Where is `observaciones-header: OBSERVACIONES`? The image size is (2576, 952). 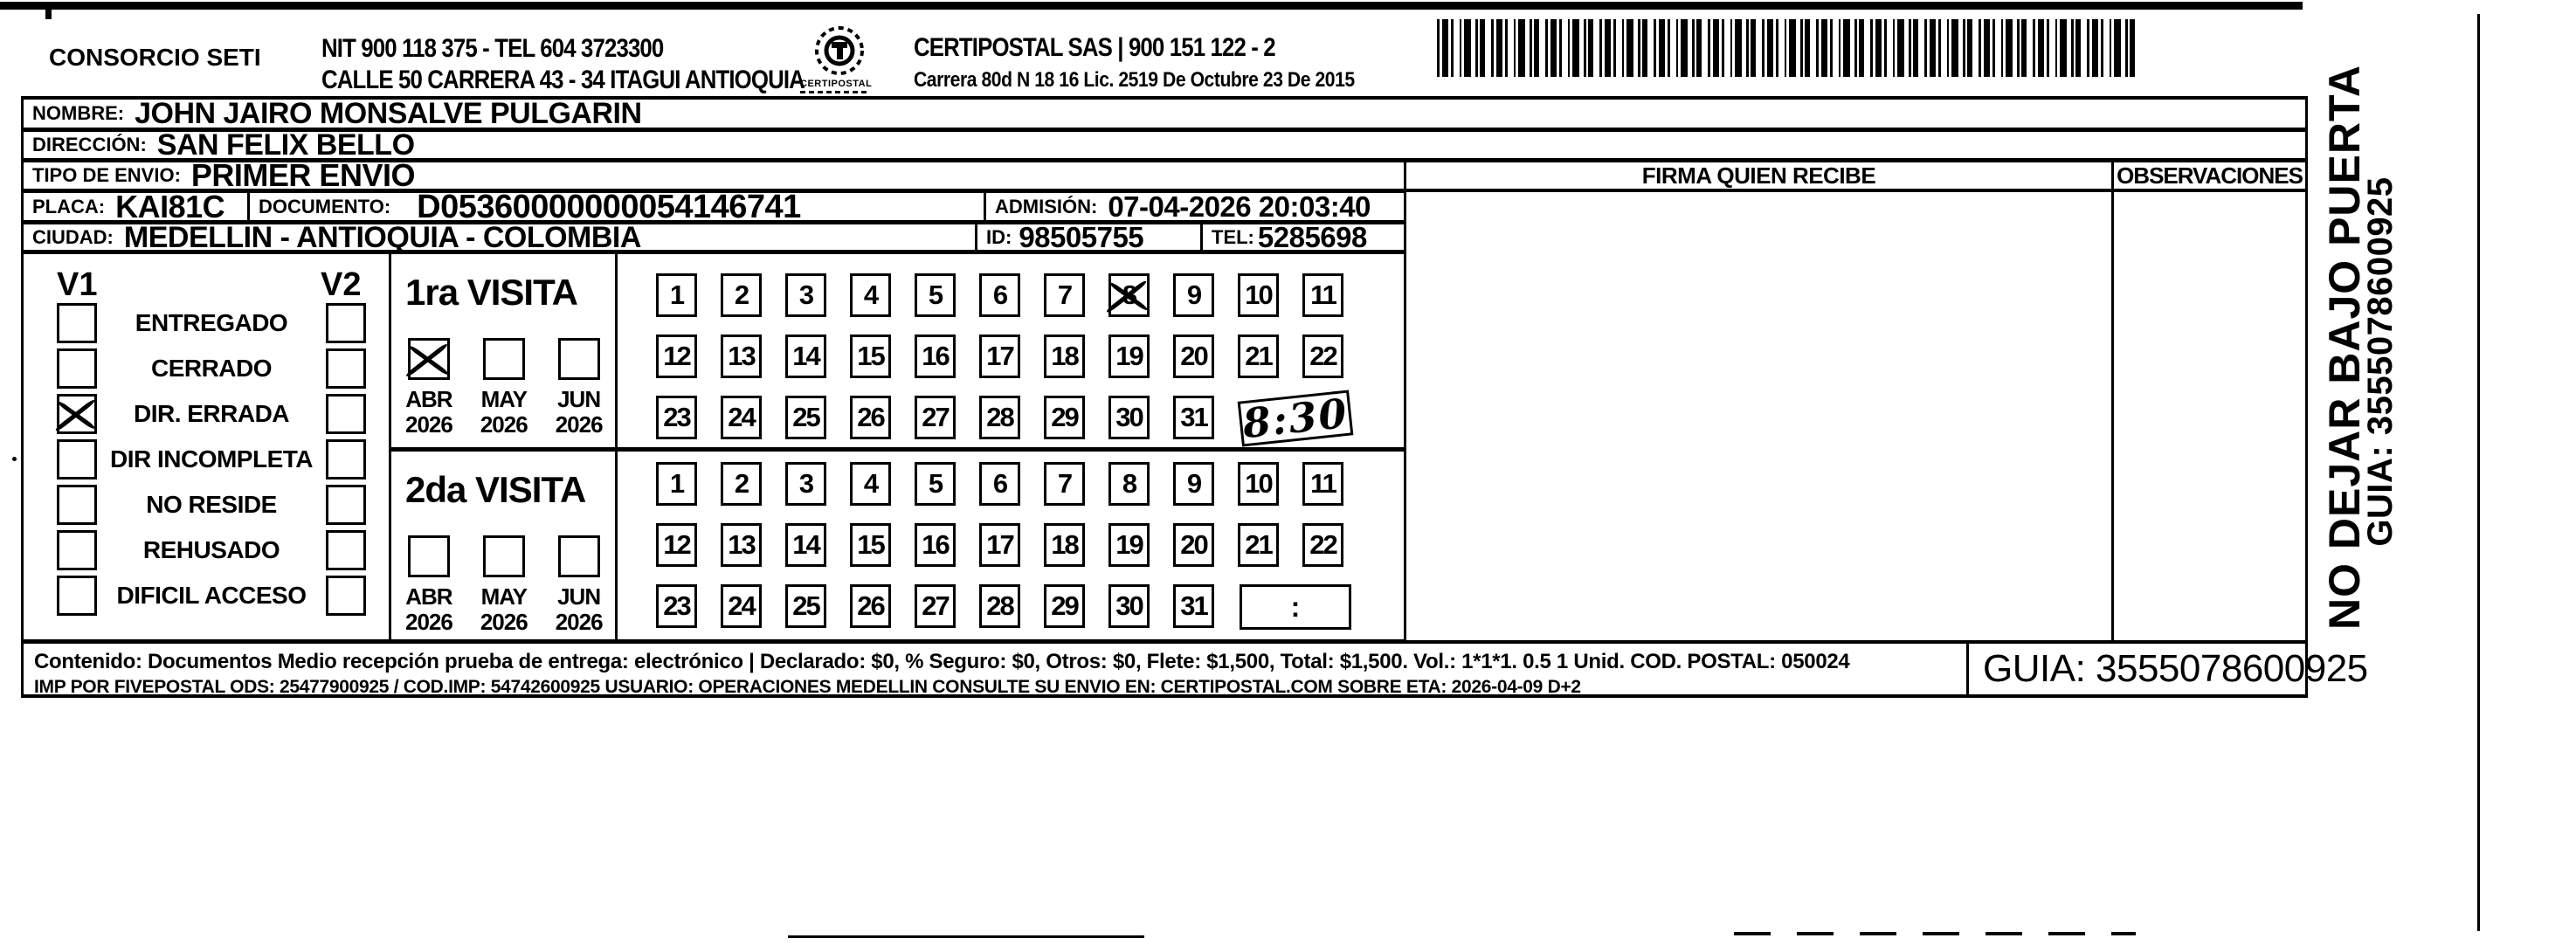 observaciones-header: OBSERVACIONES is located at coordinates (2209, 175).